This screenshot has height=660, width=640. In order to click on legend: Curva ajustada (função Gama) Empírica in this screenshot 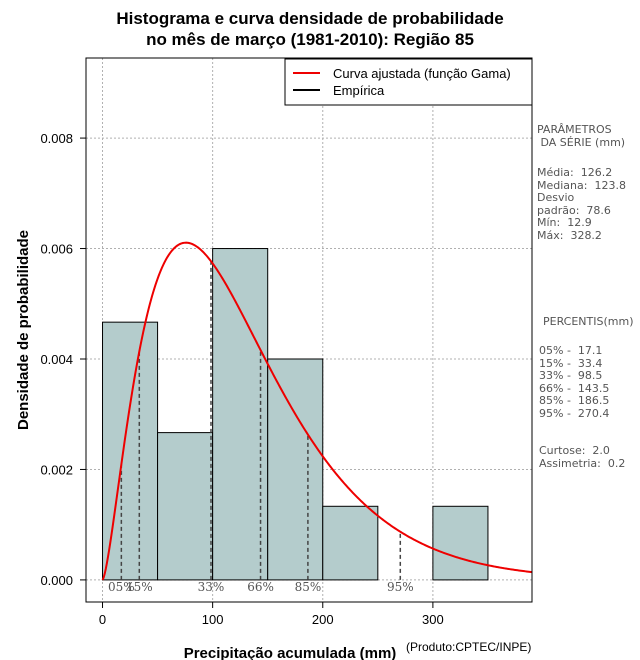, I will do `click(408, 82)`.